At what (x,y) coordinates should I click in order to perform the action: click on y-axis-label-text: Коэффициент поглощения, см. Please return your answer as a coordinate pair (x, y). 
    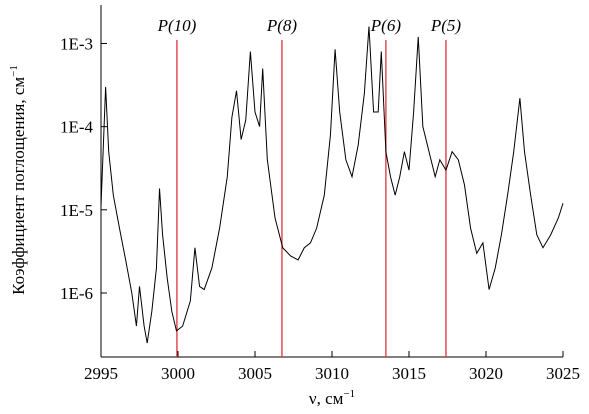
    Looking at the image, I should click on (18, 186).